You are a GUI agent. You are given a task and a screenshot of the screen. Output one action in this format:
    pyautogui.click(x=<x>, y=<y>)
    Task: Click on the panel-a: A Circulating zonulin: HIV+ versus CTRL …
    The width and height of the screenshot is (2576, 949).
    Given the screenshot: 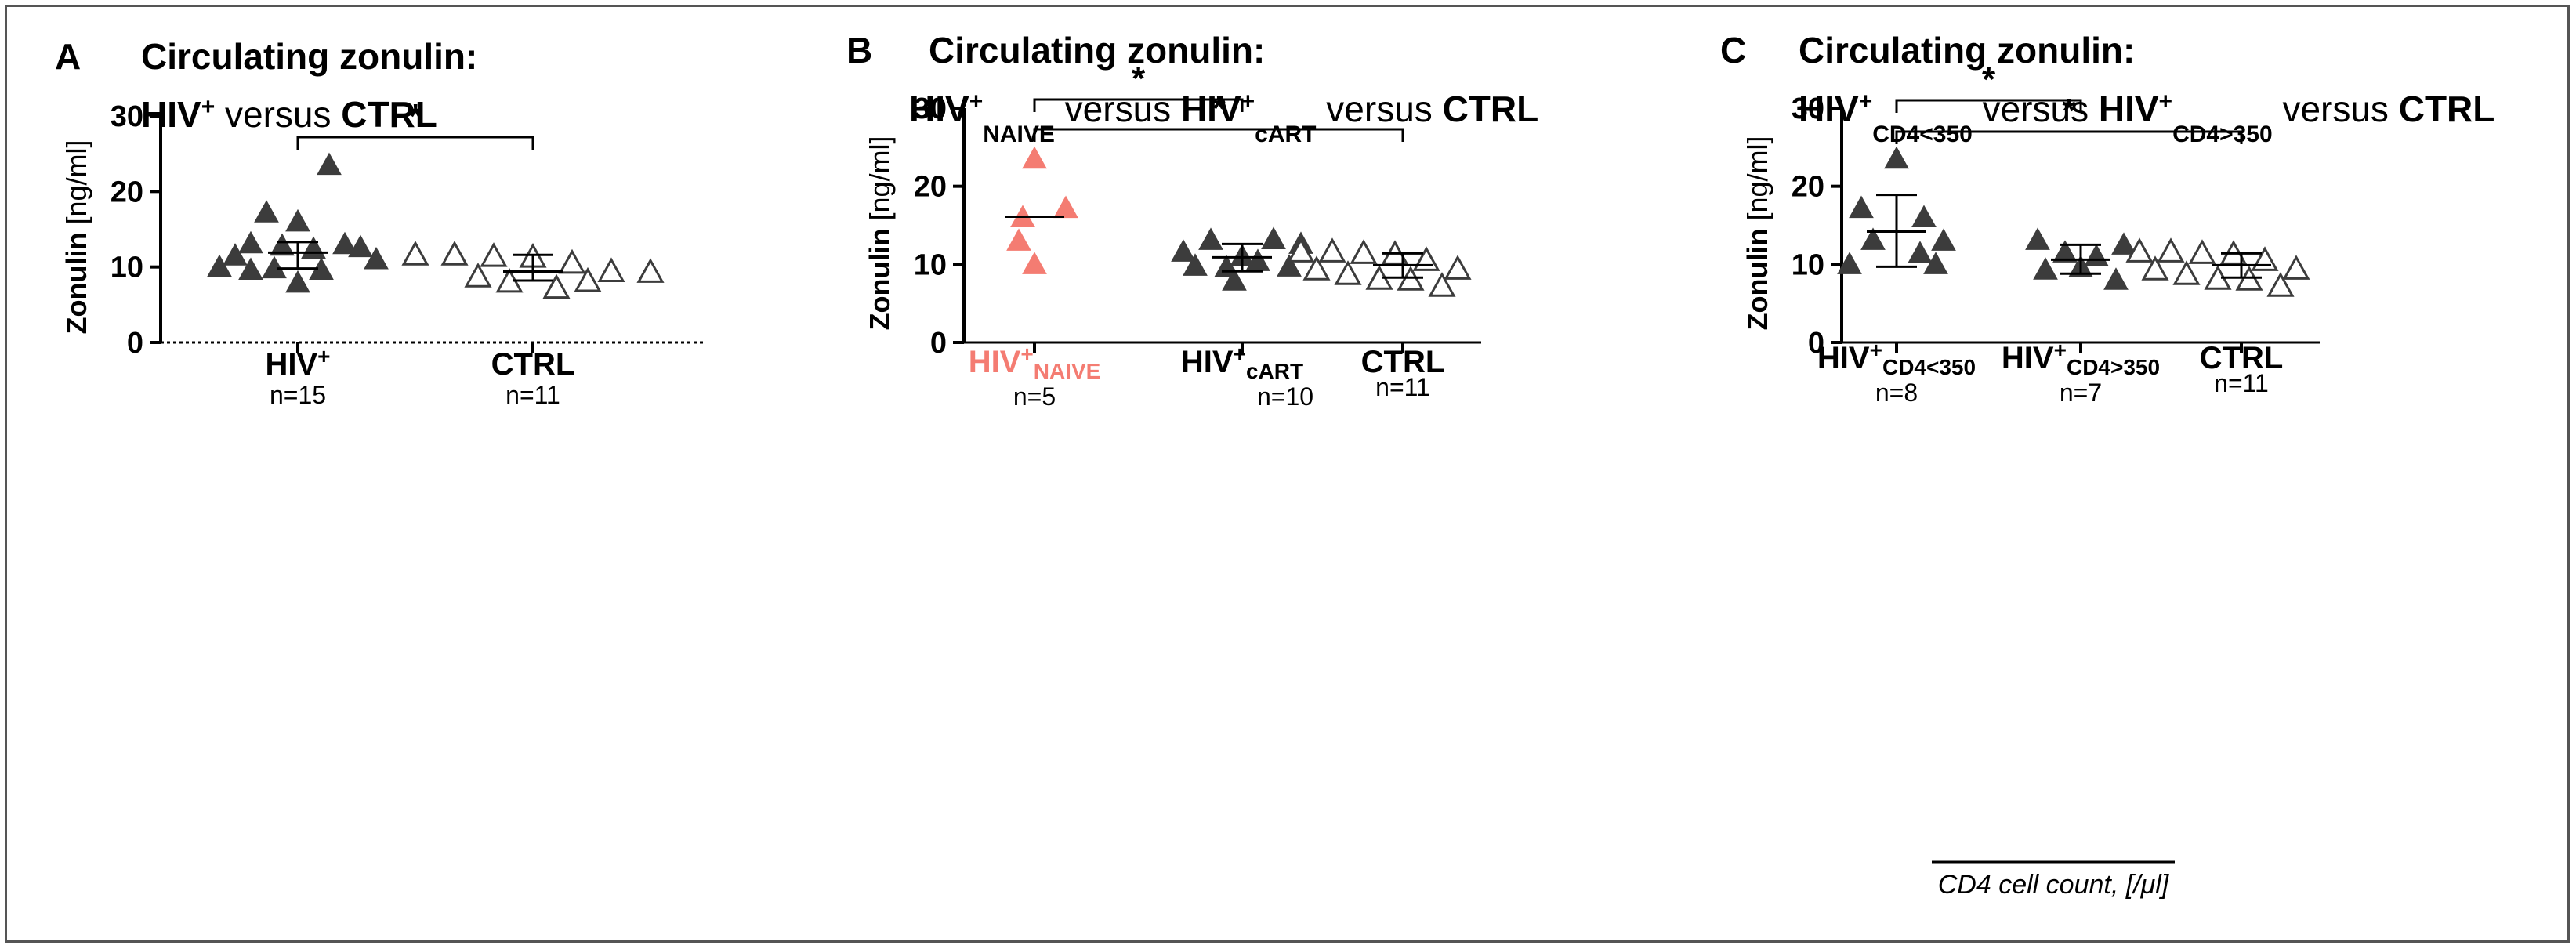 What is the action you would take?
    pyautogui.click(x=380, y=222)
    